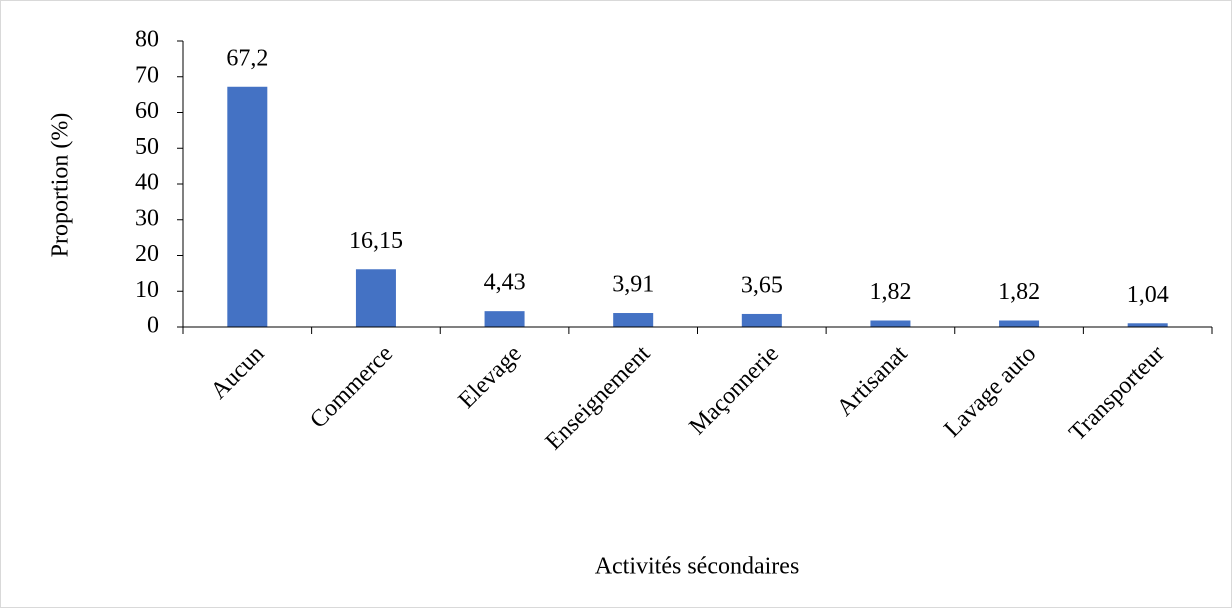  I want to click on y-tick-label: 20, so click(147, 254).